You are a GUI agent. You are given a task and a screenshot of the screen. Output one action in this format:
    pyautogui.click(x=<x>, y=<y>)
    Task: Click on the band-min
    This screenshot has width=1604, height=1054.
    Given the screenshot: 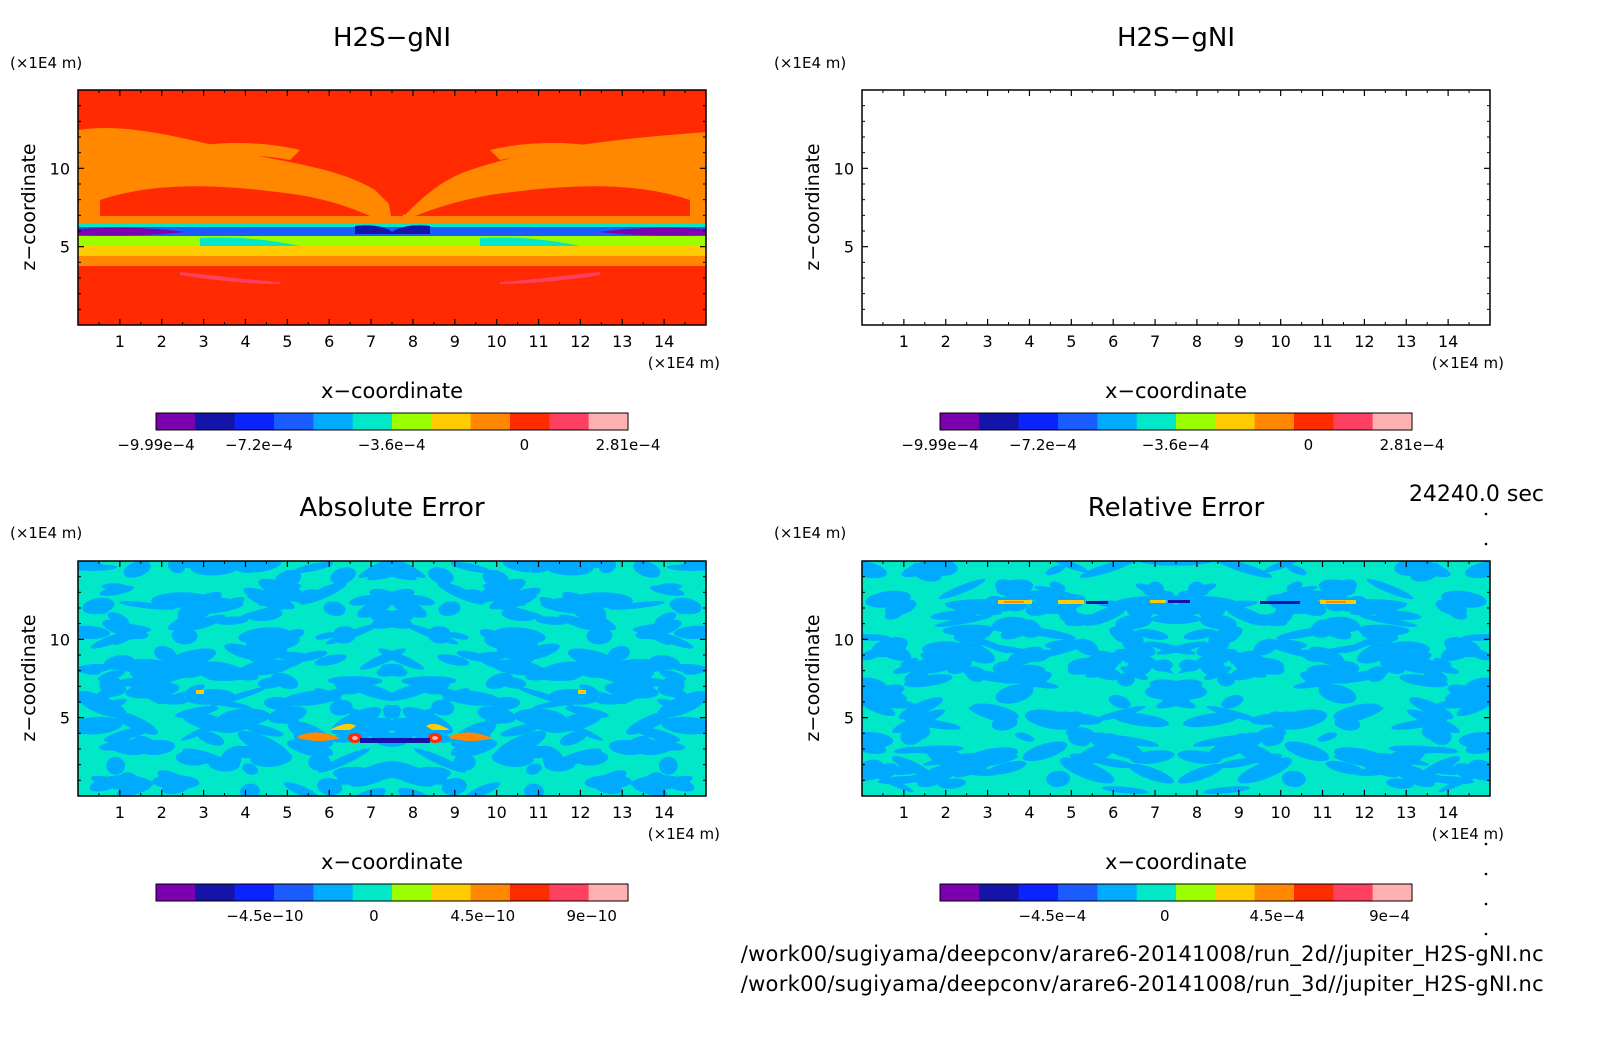 What is the action you would take?
    pyautogui.click(x=392, y=231)
    